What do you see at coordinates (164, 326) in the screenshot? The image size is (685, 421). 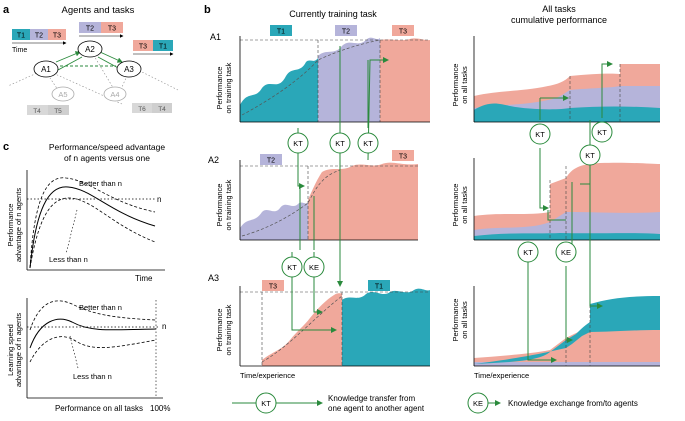 I see `bottom-n-label: n` at bounding box center [164, 326].